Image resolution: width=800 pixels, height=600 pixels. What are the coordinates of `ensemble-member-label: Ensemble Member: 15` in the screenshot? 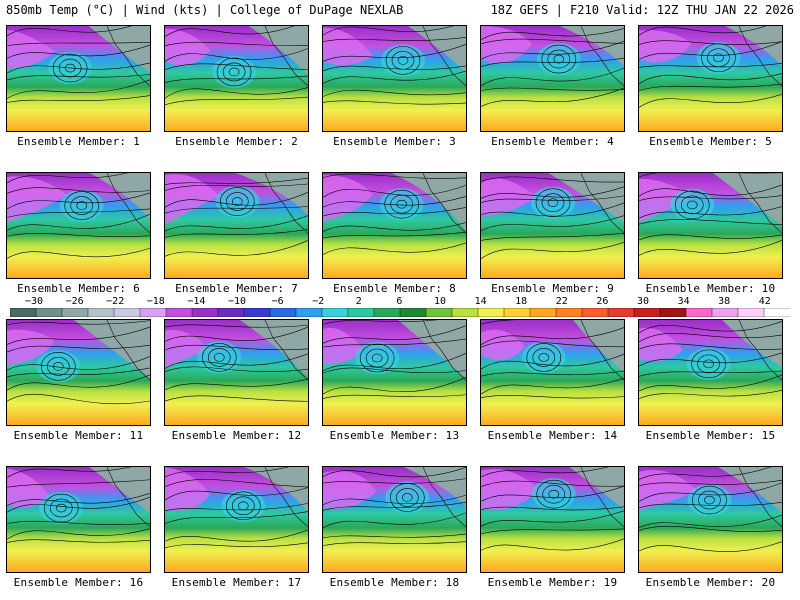 It's located at (710, 435).